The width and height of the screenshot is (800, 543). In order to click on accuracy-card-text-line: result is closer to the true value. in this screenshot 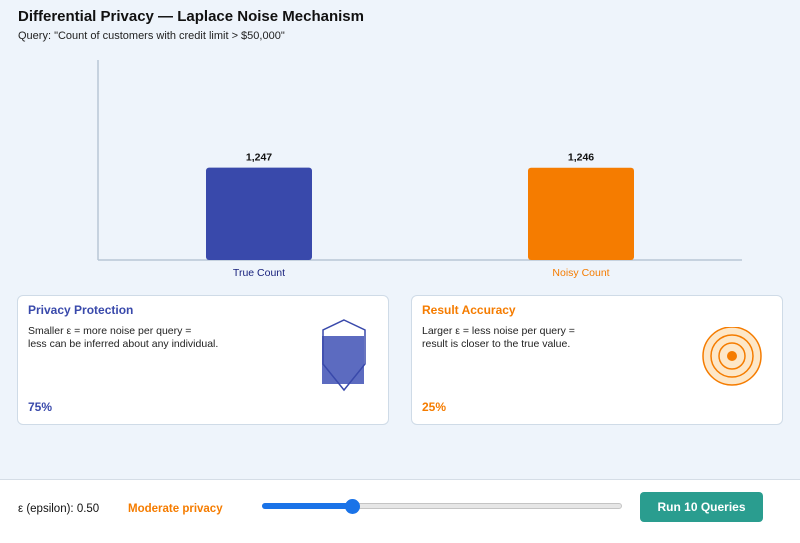, I will do `click(496, 344)`.